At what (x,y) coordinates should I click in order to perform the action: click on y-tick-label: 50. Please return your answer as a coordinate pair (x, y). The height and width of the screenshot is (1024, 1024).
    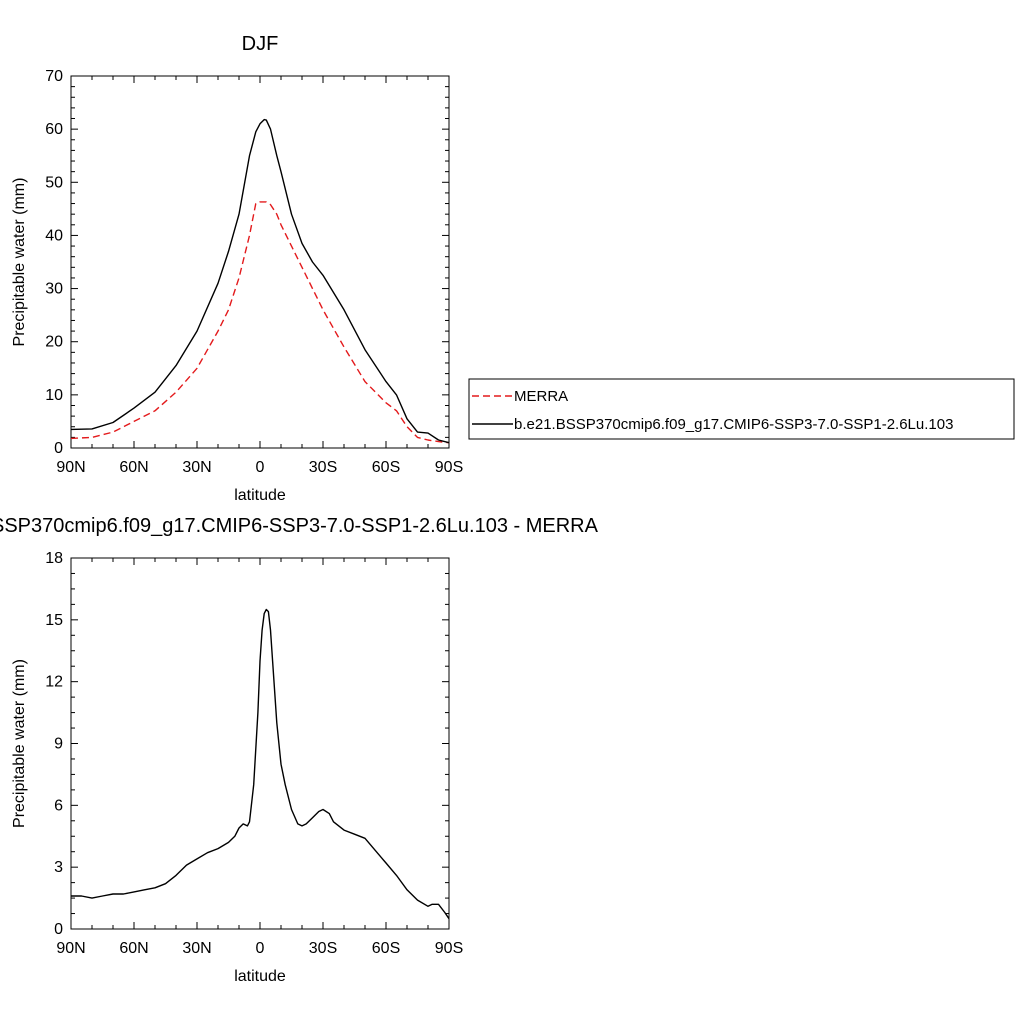
    Looking at the image, I should click on (54, 182).